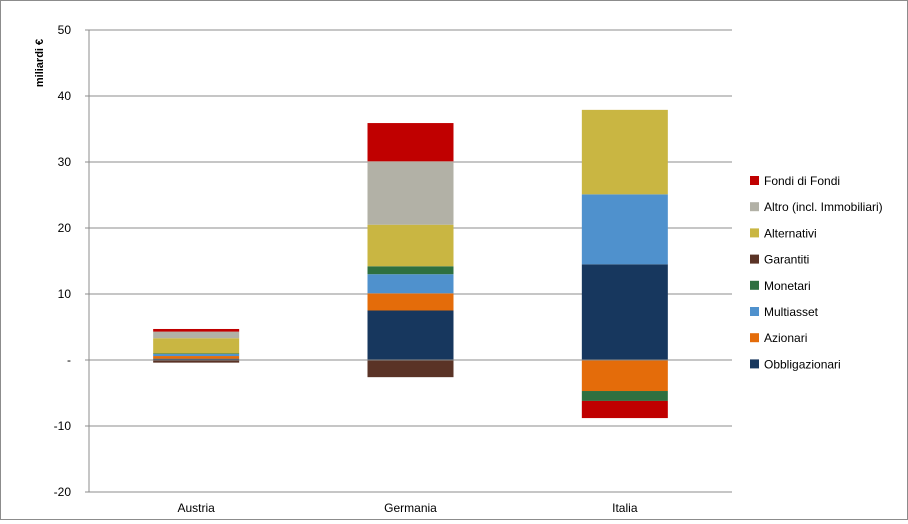 This screenshot has height=524, width=908. What do you see at coordinates (65, 162) in the screenshot?
I see `y-tick-label: 30` at bounding box center [65, 162].